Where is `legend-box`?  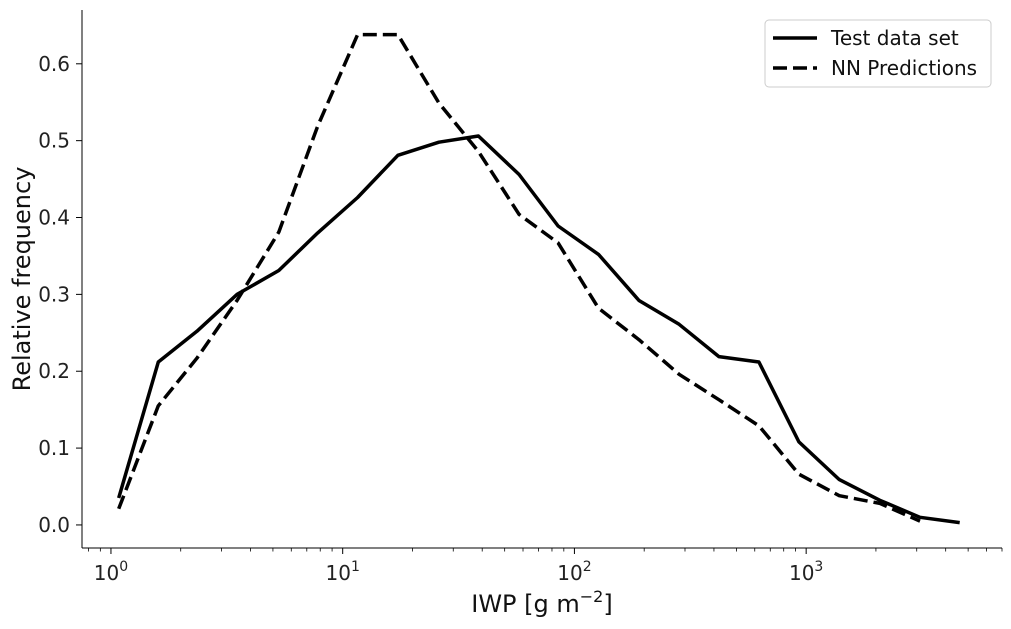 legend-box is located at coordinates (878, 53).